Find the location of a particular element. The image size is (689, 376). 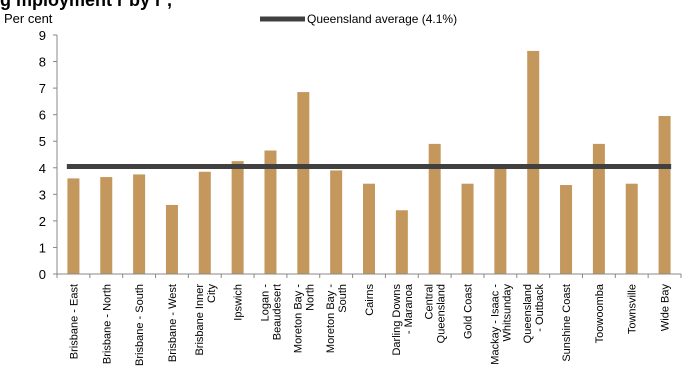

category-label-line: Gold Coast is located at coordinates (469, 311).